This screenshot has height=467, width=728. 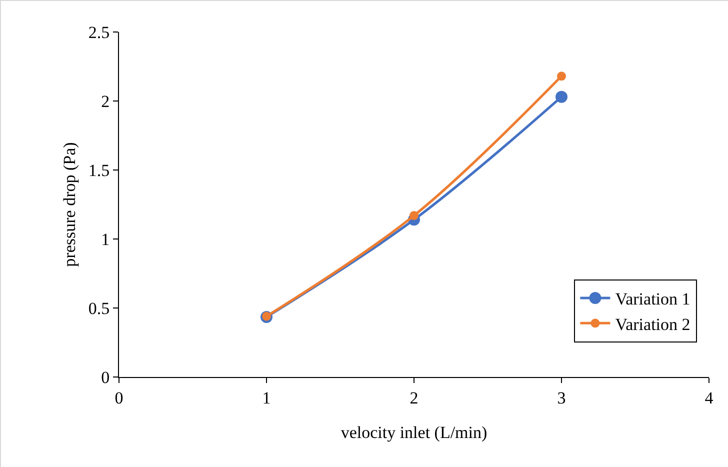 I want to click on x-tick-label: 4, so click(x=709, y=398).